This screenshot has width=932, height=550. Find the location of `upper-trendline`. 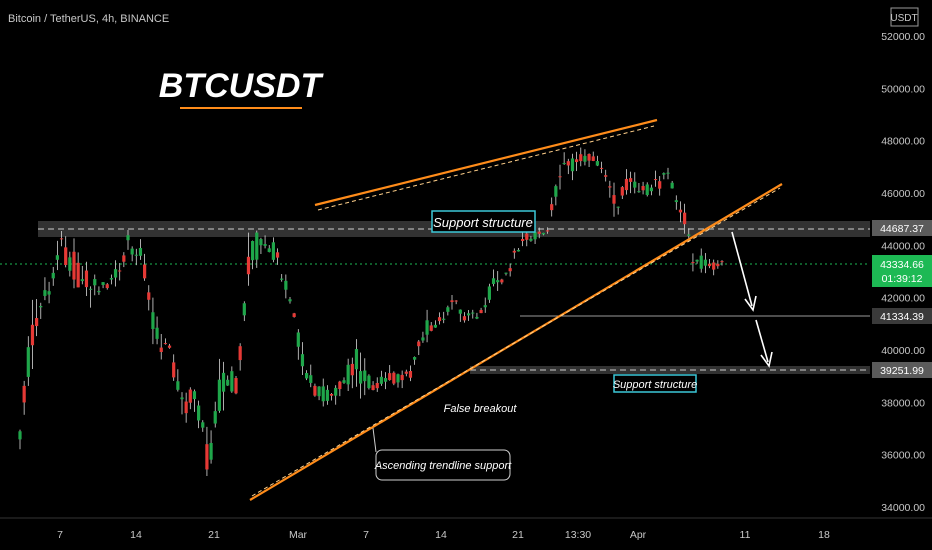

upper-trendline is located at coordinates (486, 162).